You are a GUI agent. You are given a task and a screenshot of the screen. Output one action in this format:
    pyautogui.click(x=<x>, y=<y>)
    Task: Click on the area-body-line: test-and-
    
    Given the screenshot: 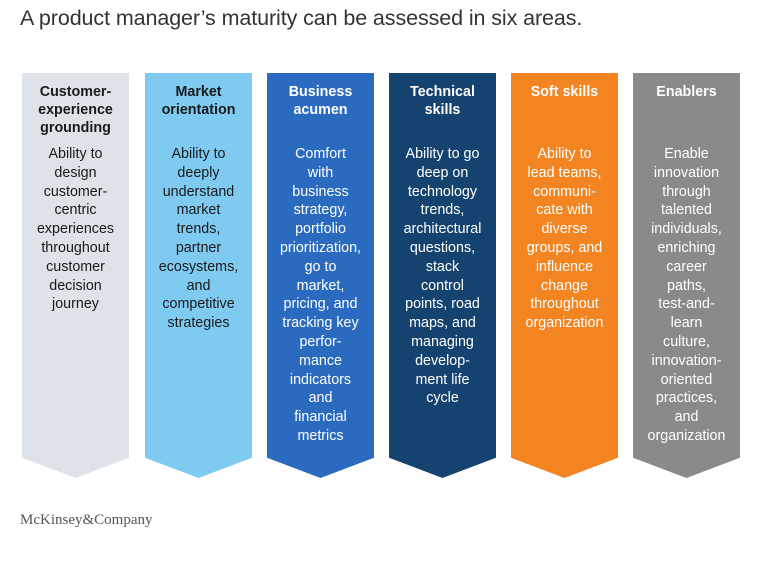 What is the action you would take?
    pyautogui.click(x=686, y=304)
    